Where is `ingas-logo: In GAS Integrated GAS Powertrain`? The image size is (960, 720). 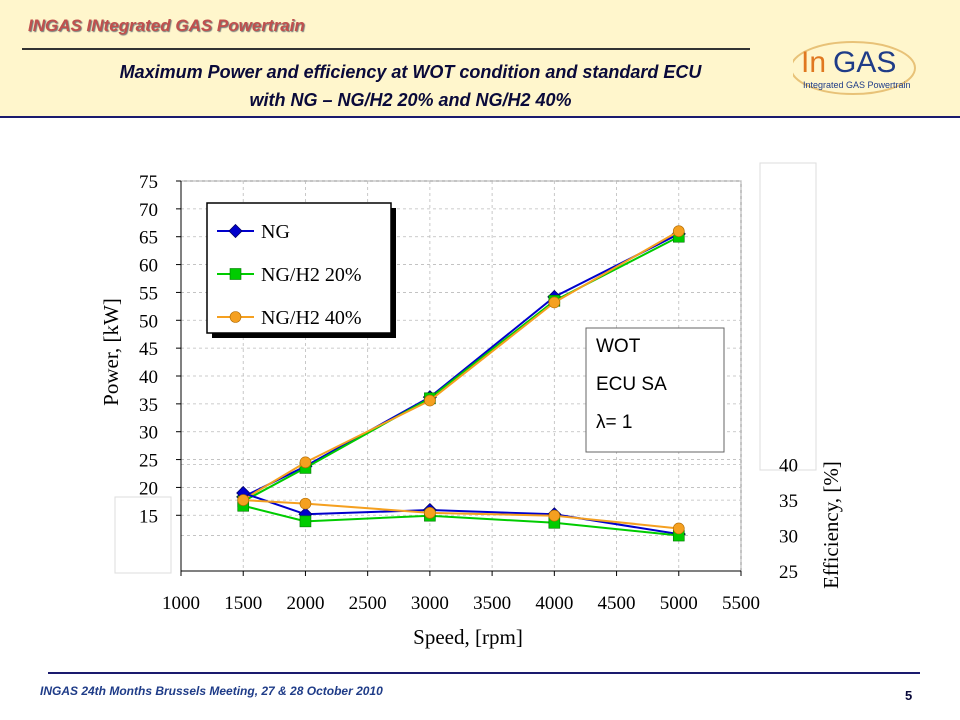
ingas-logo: In GAS Integrated GAS Powertrain is located at coordinates (854, 68).